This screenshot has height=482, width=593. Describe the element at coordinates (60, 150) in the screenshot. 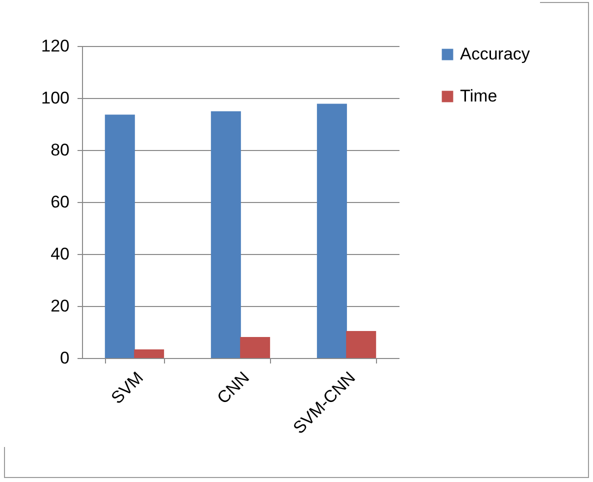

I see `y-tick-label: 80` at that location.